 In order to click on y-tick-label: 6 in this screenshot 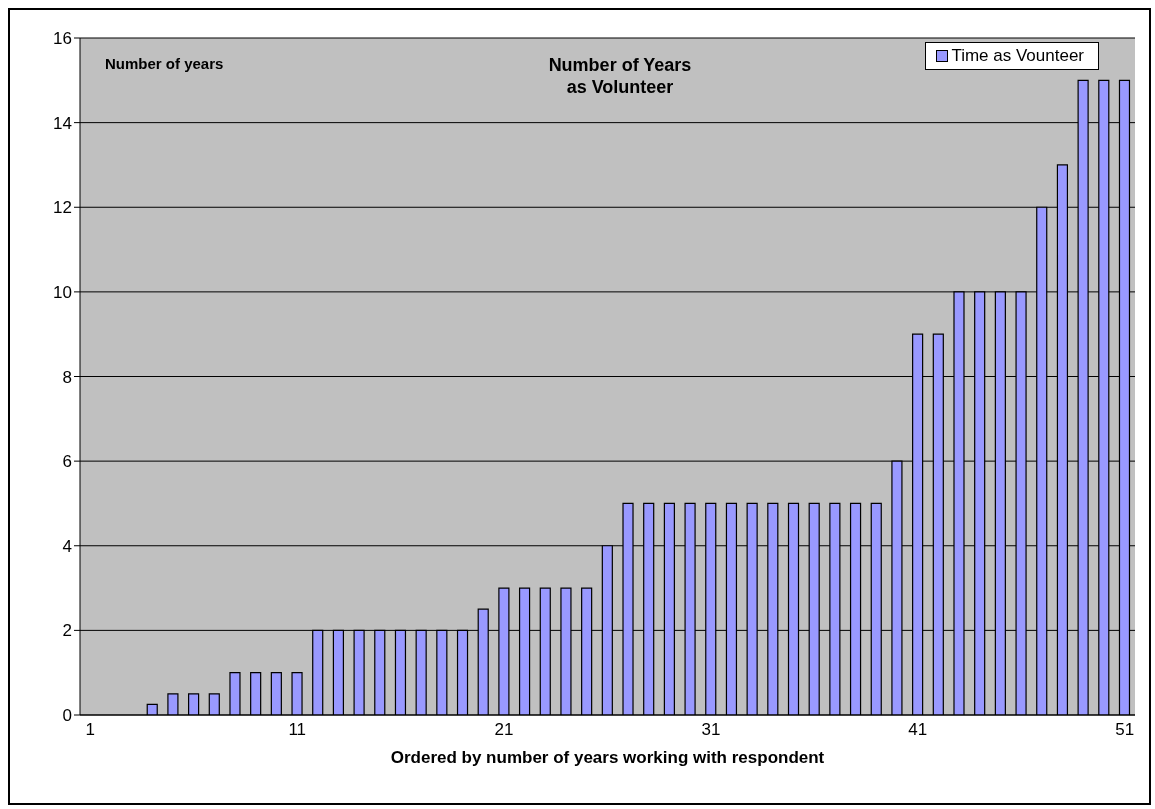, I will do `click(67, 462)`.